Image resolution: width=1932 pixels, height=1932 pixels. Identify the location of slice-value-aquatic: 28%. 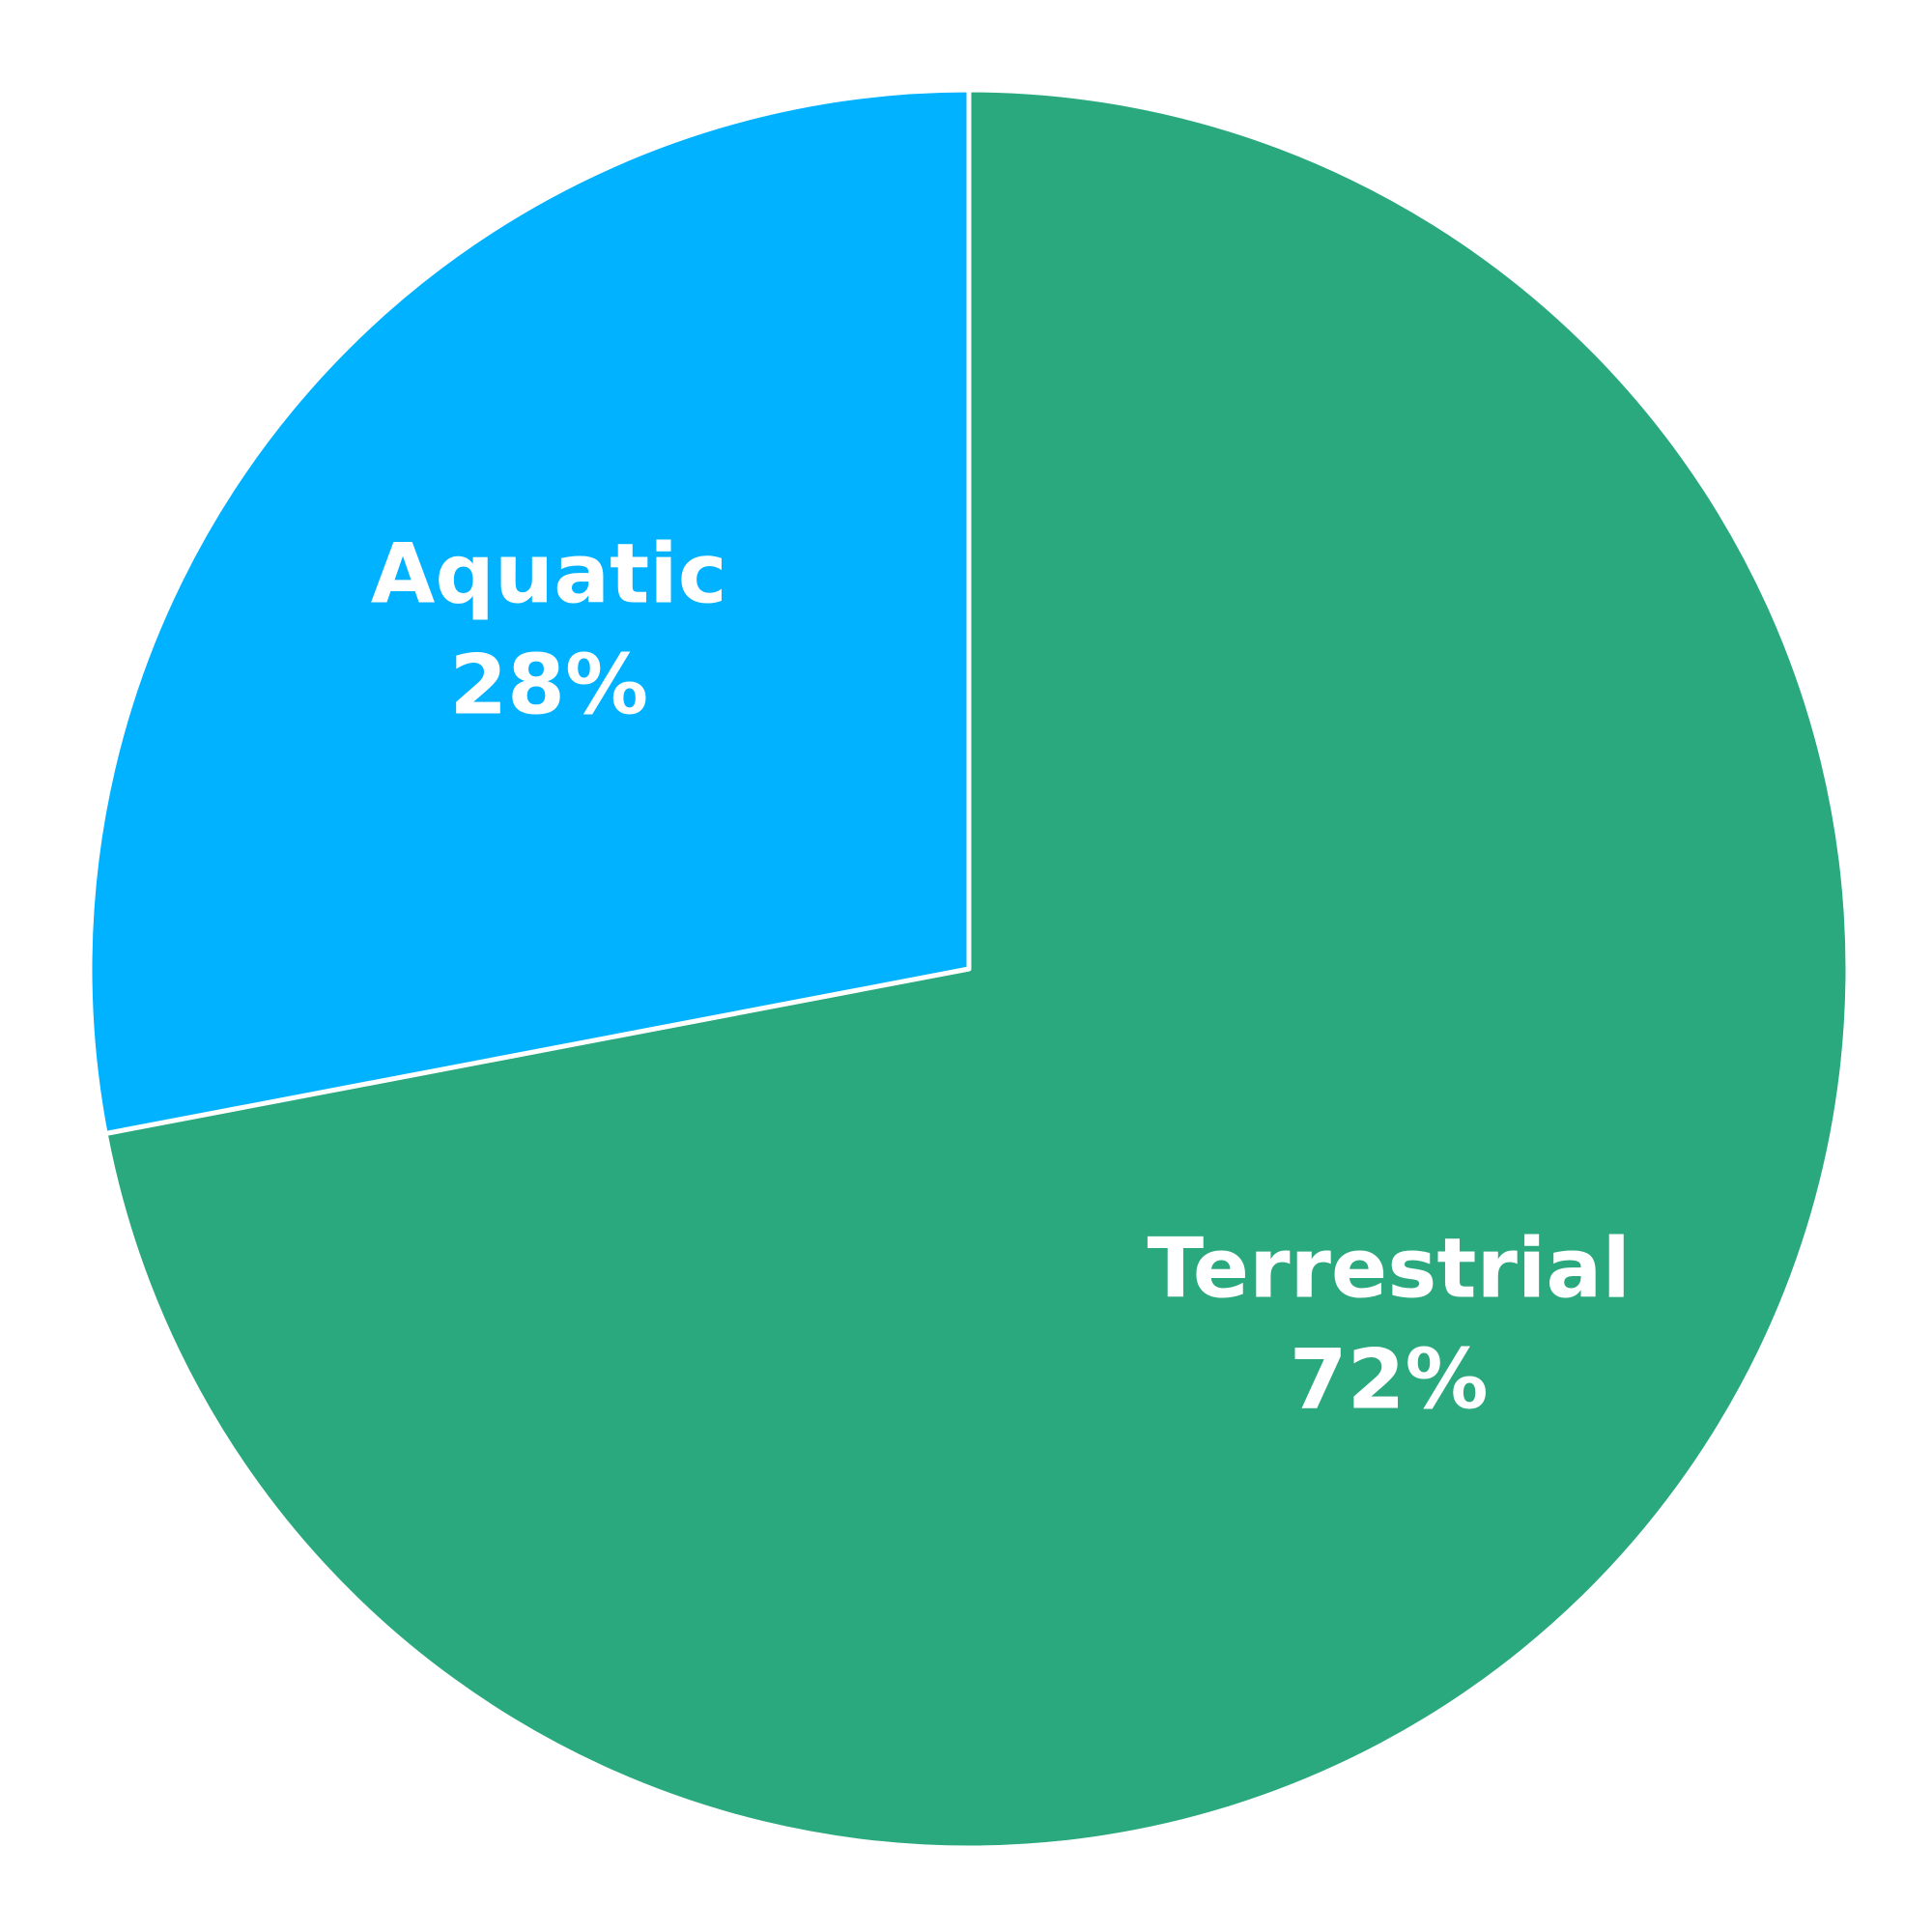
(548, 685).